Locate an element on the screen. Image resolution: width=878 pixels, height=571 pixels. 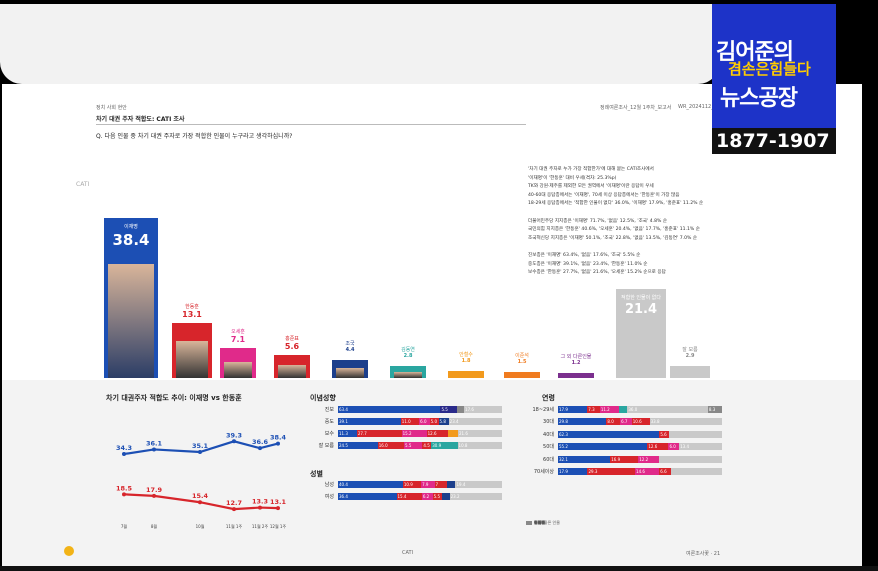
candidate-value: 1.8 is located at coordinates (466, 360).